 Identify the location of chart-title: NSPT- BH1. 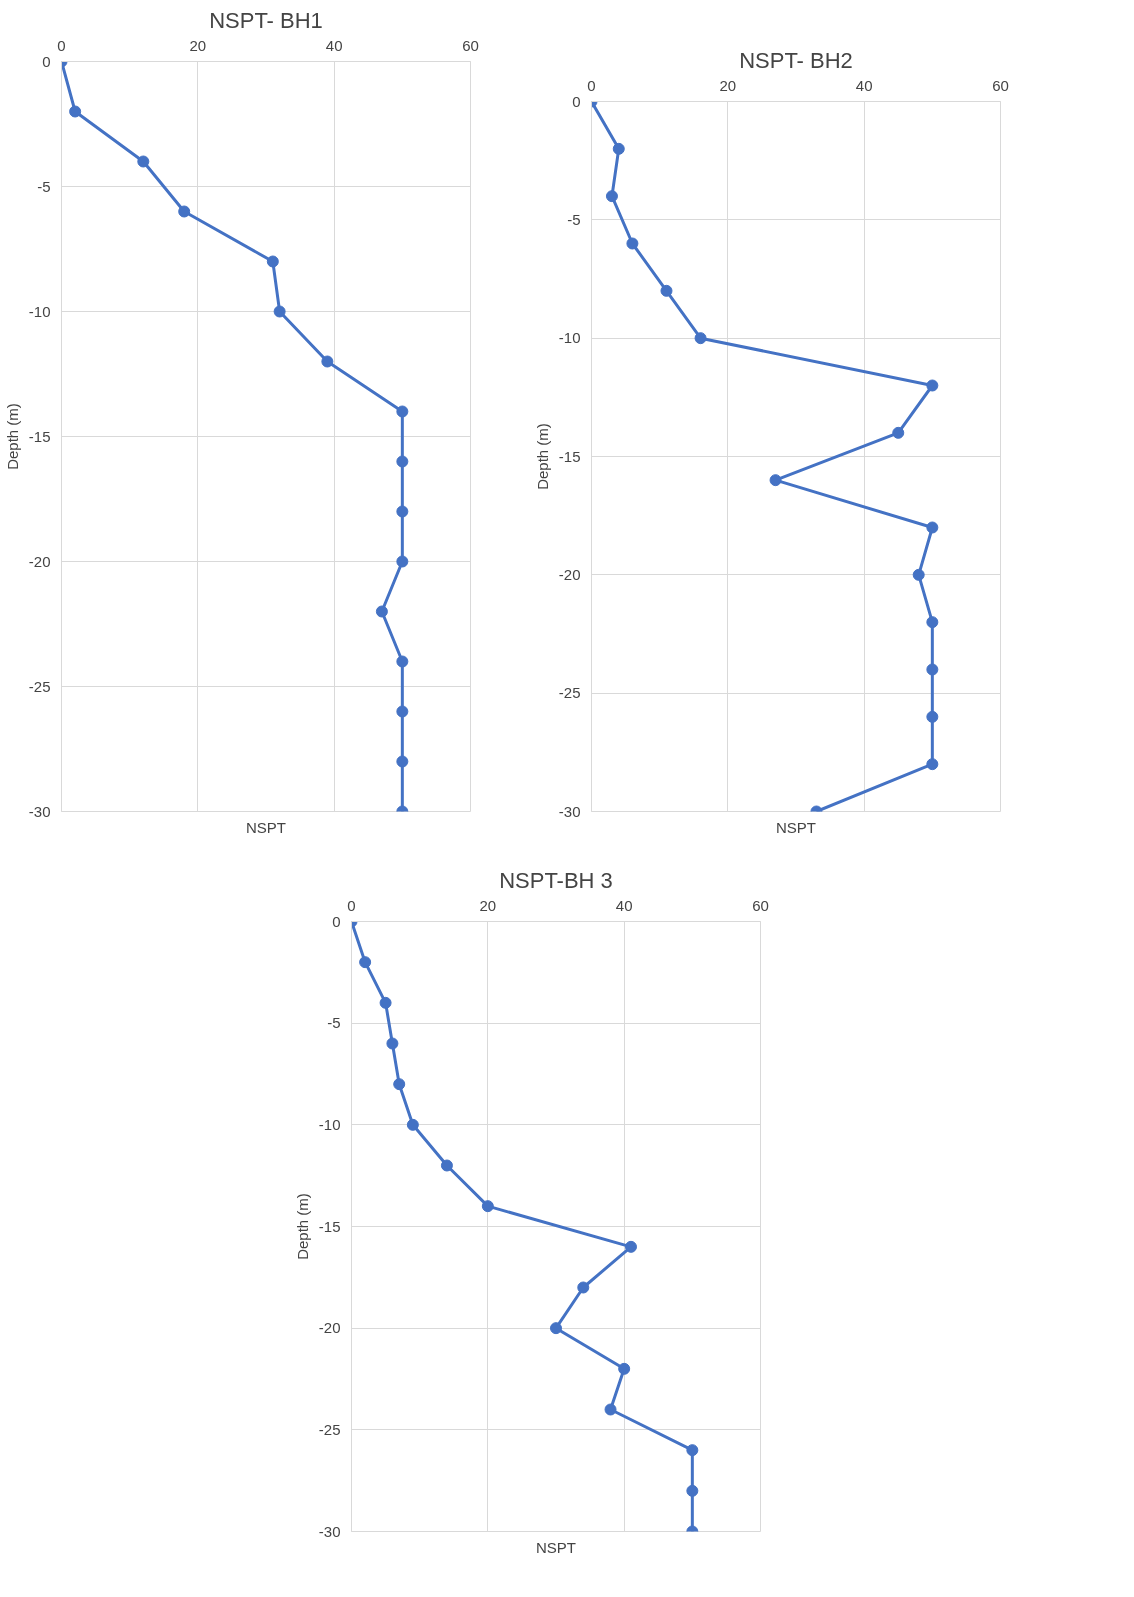
(266, 20).